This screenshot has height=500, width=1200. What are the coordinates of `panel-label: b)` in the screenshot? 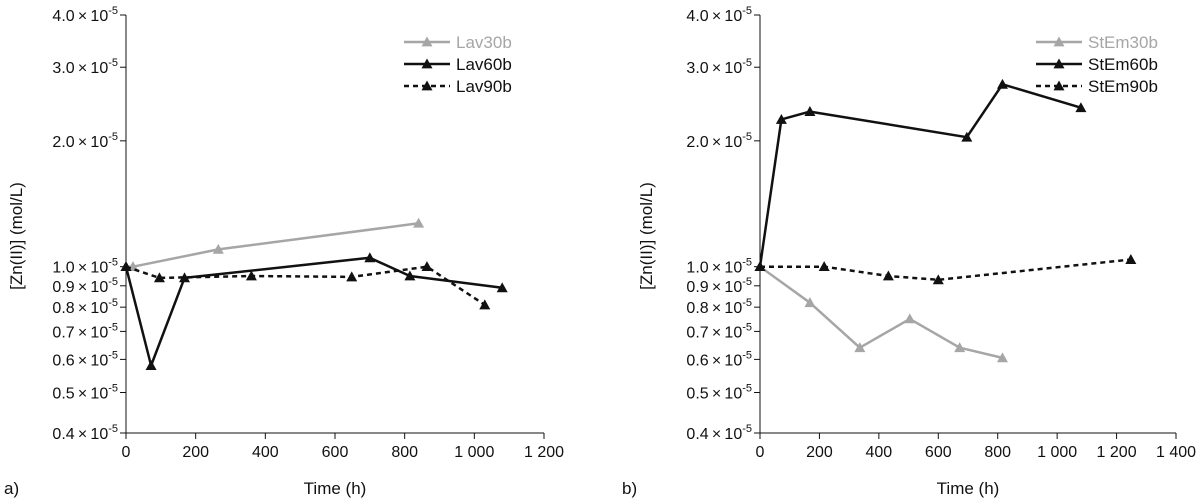 It's located at (629, 488).